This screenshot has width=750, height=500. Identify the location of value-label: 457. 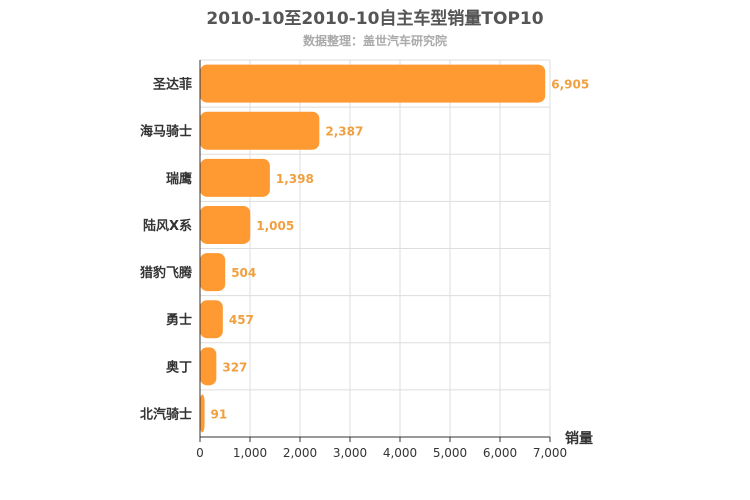
(241, 320).